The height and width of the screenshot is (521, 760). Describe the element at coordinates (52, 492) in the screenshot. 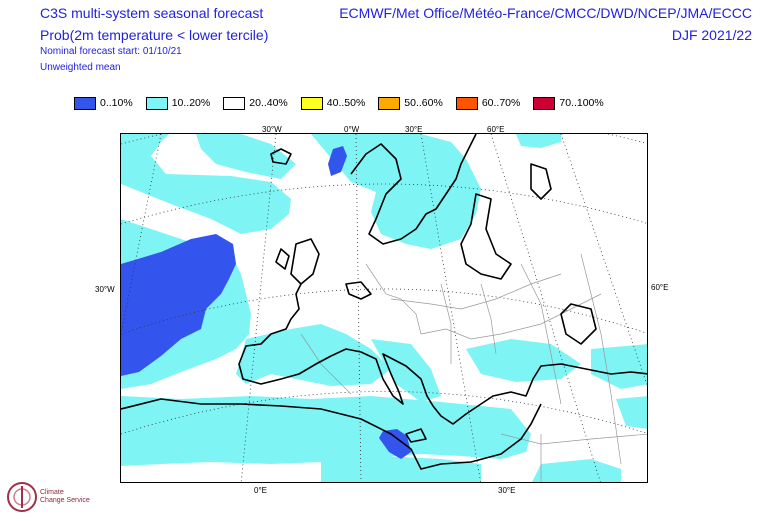

I see `logo-line-1: Climate` at that location.